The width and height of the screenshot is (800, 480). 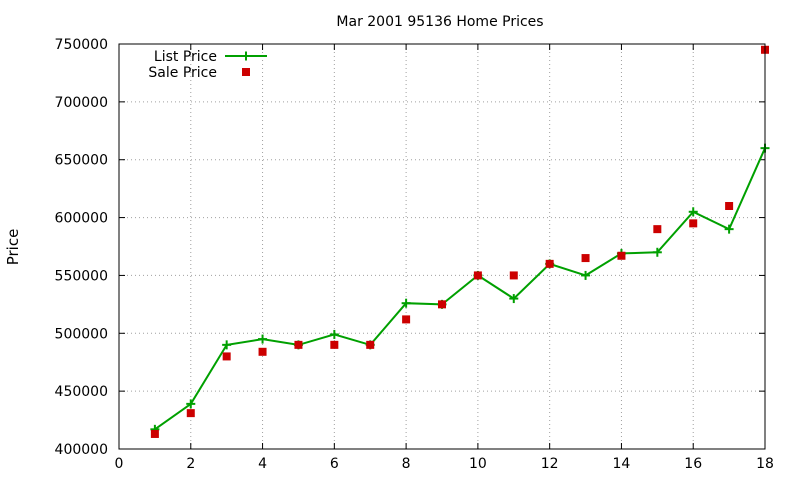 I want to click on x-tick-label: 6, so click(x=334, y=464).